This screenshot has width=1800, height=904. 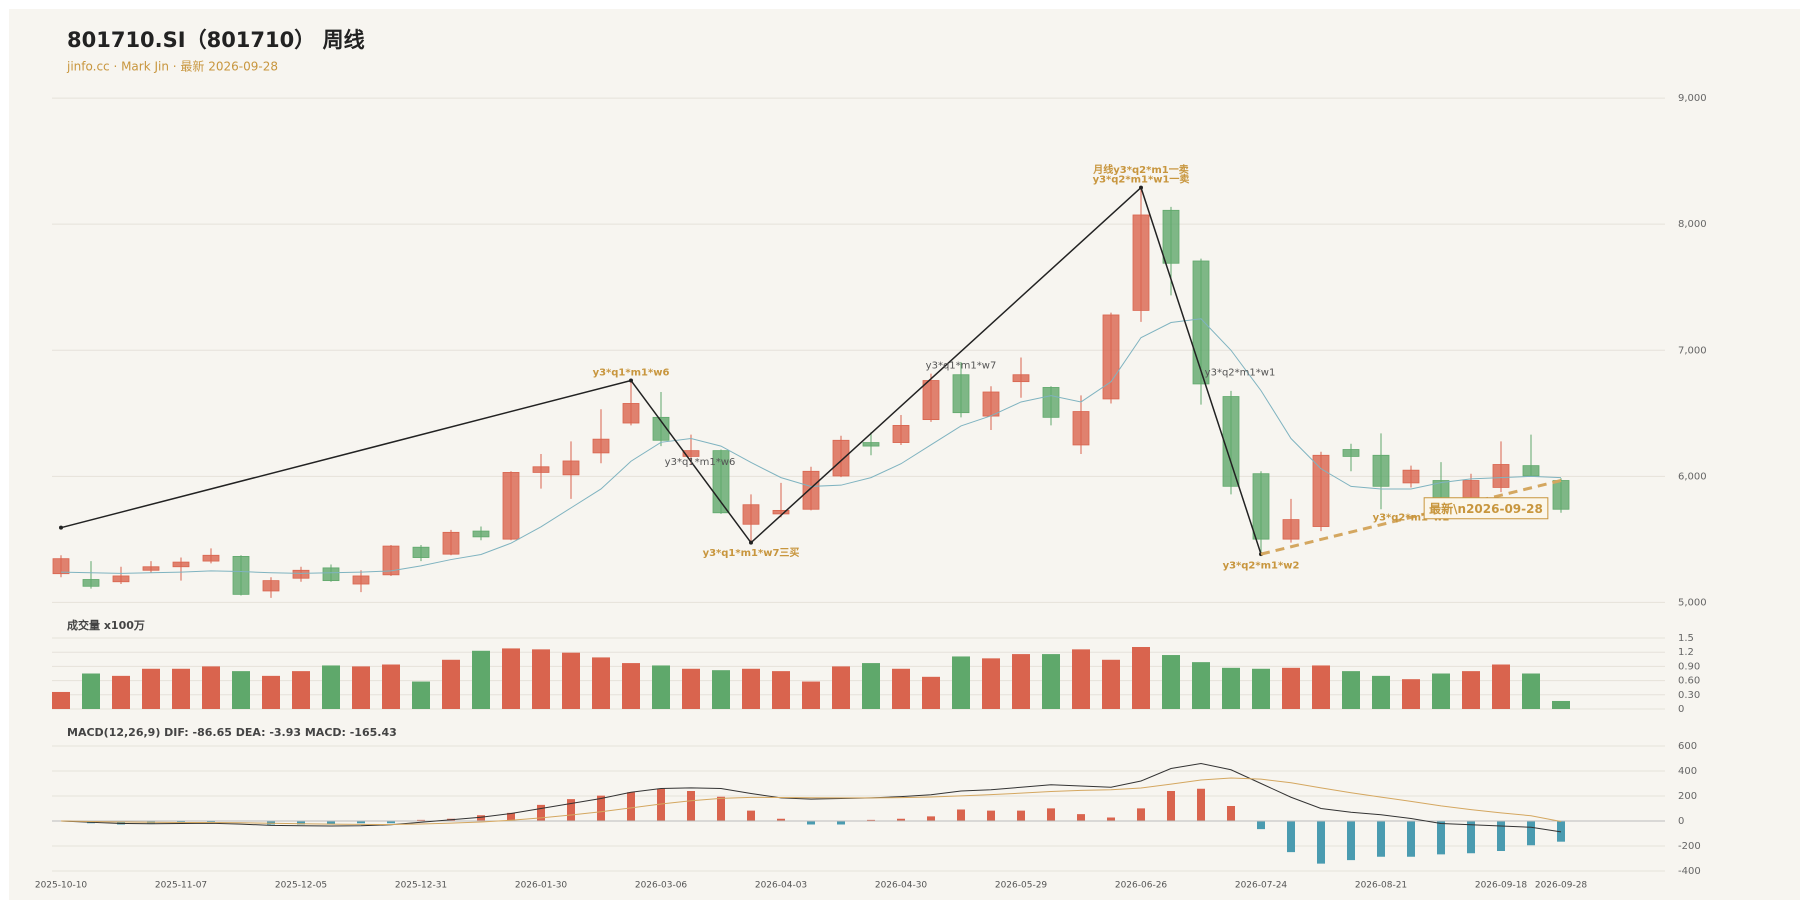 I want to click on annotation: y3*q1*m1*w7三买, so click(x=751, y=553).